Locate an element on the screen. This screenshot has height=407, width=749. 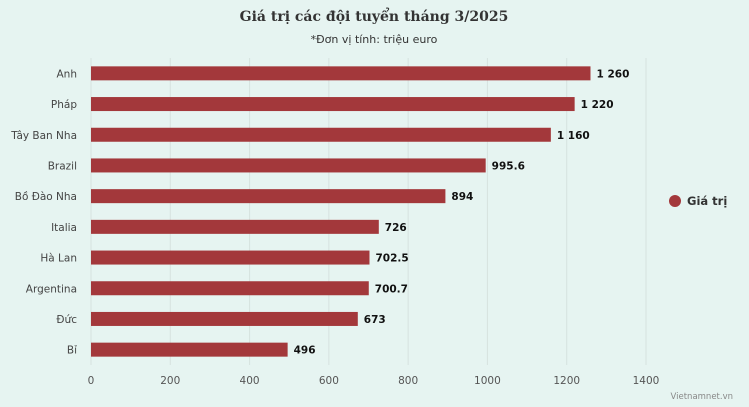
category-label: Anh is located at coordinates (67, 74).